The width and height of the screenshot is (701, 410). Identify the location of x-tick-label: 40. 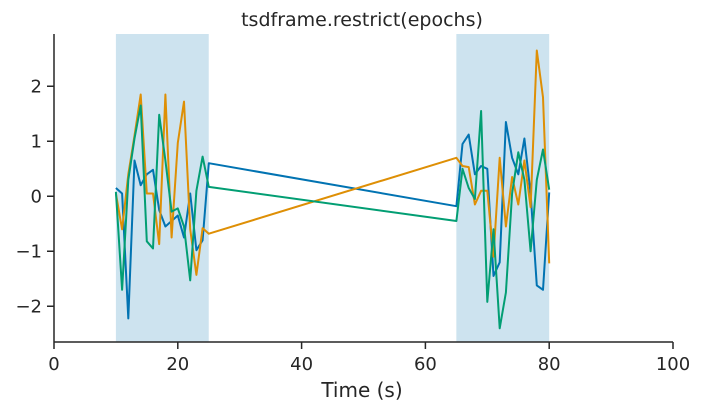
(301, 364).